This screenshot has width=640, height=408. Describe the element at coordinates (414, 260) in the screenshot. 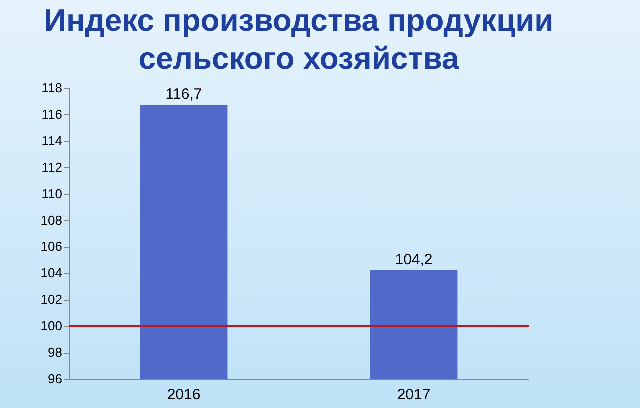

I see `data-label: 104,2` at that location.